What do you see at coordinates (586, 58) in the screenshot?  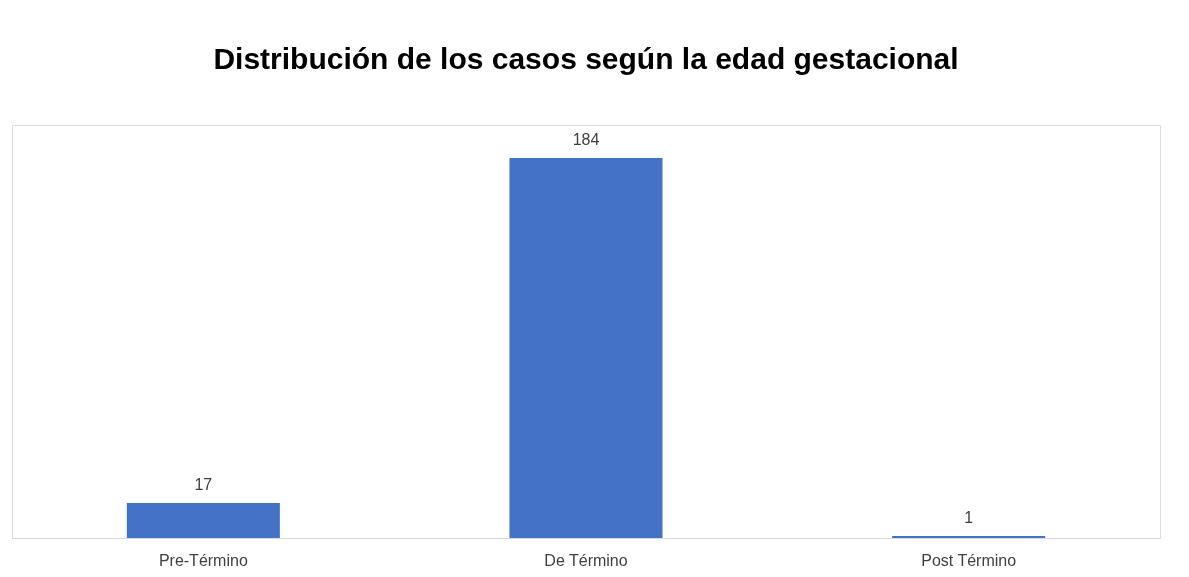 I see `chart-title: Distribución de los casos según la edad gestacional` at bounding box center [586, 58].